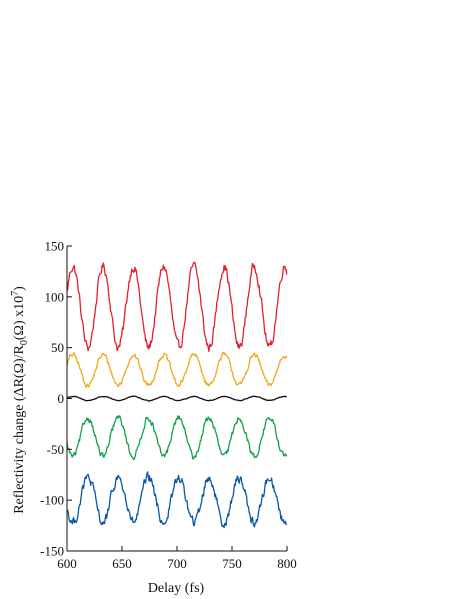 The height and width of the screenshot is (599, 463). What do you see at coordinates (177, 563) in the screenshot?
I see `x-tick-label: 700` at bounding box center [177, 563].